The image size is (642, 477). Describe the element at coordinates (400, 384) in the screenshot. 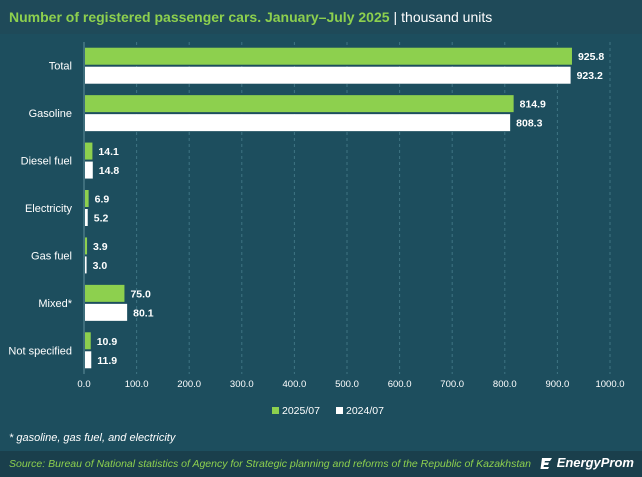

I see `x-tick-label: 600.0` at that location.